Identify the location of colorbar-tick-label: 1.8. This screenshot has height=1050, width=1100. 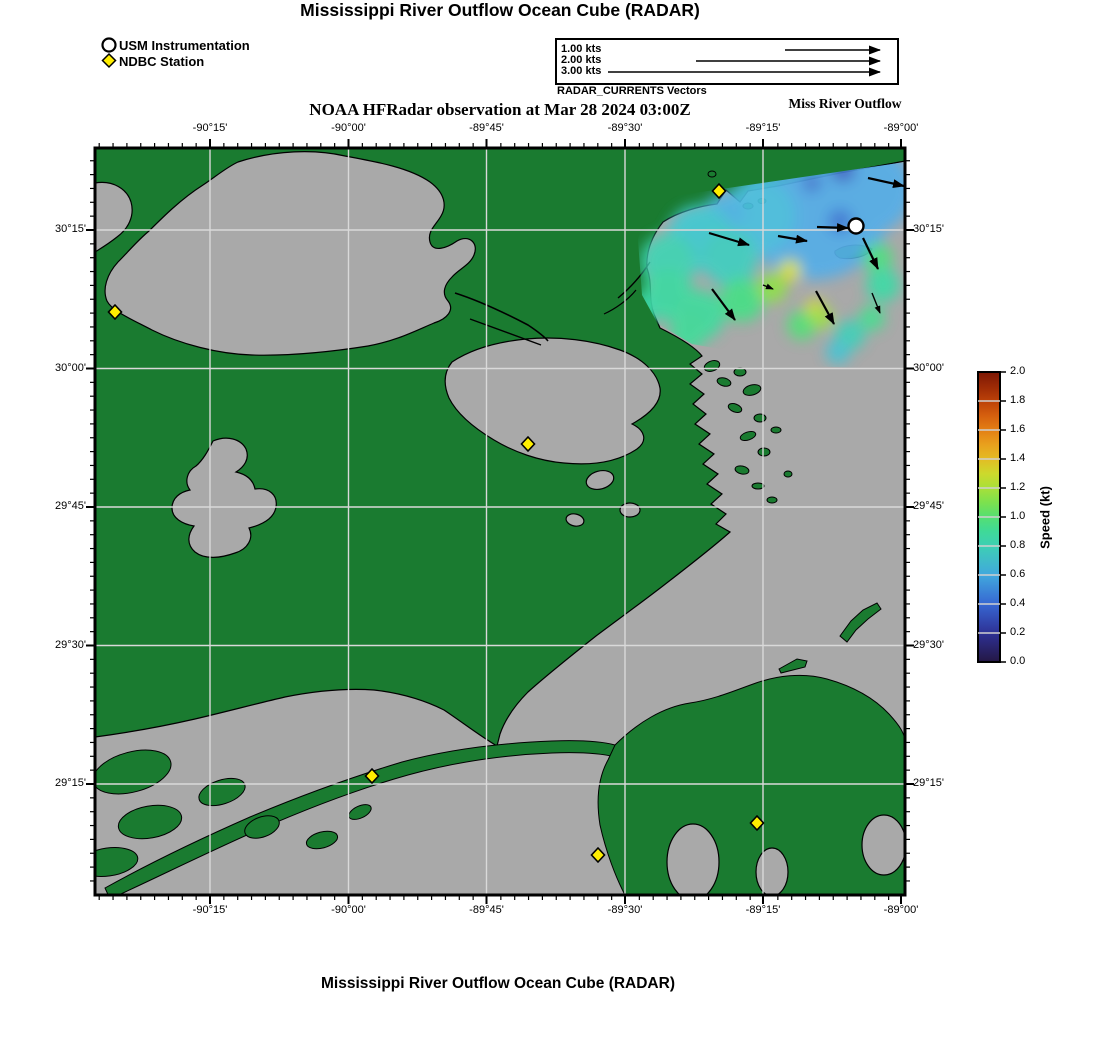
(1018, 400).